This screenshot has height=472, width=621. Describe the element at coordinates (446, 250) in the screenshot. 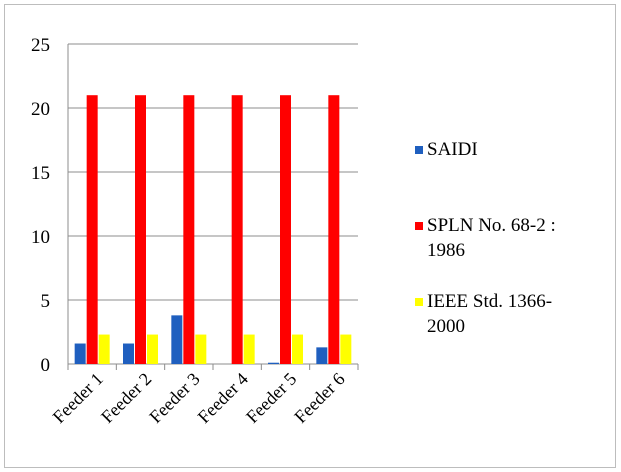

I see `legend-label: 1986` at that location.